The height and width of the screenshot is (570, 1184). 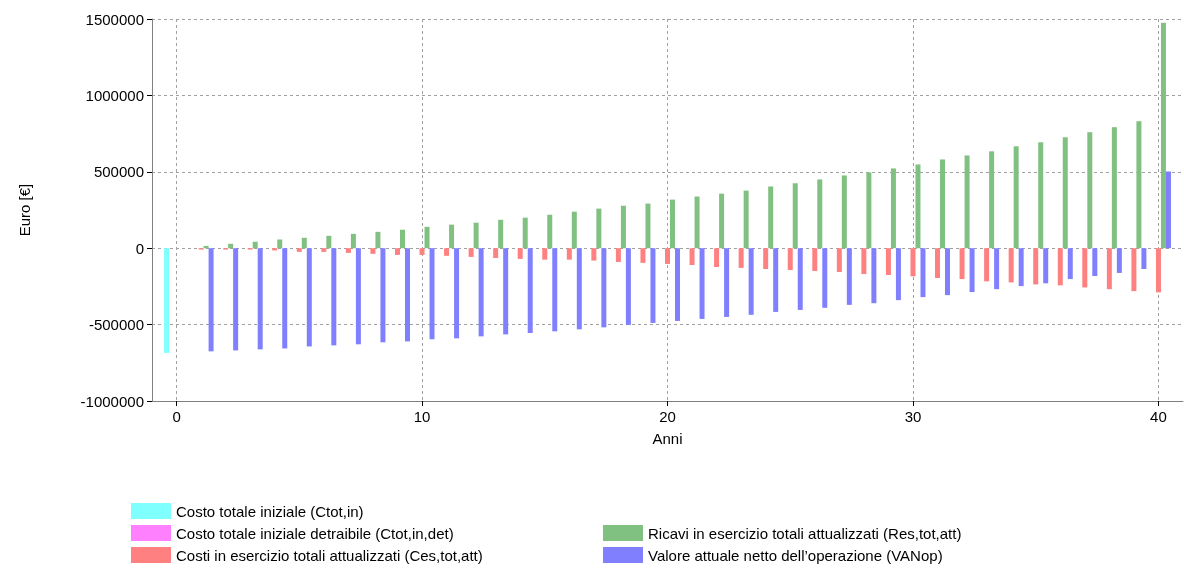 I want to click on x-tick-label: 20, so click(x=667, y=416).